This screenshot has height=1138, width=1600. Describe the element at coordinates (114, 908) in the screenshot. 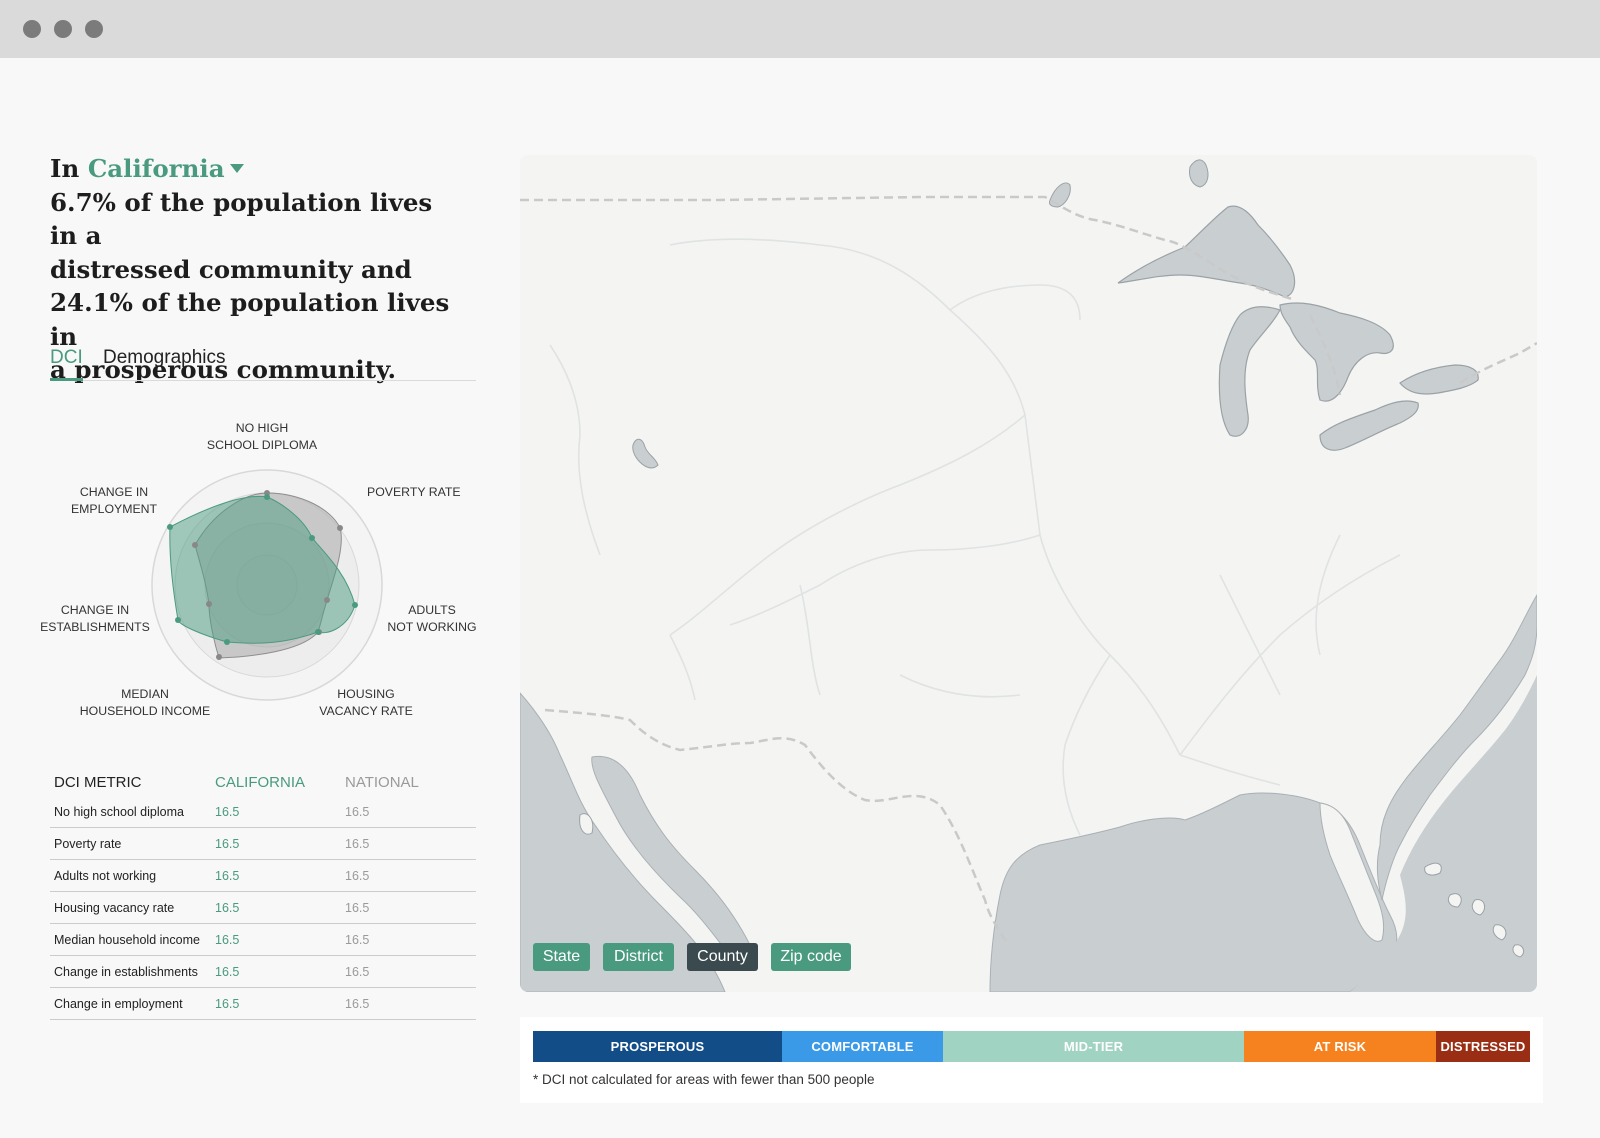

I see `row-metric: Housing vacancy rate` at that location.